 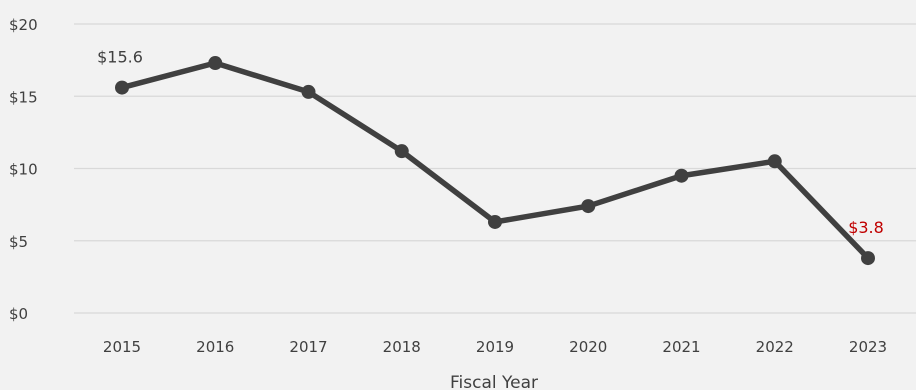 I want to click on x-tick-label: 2019, so click(x=495, y=347).